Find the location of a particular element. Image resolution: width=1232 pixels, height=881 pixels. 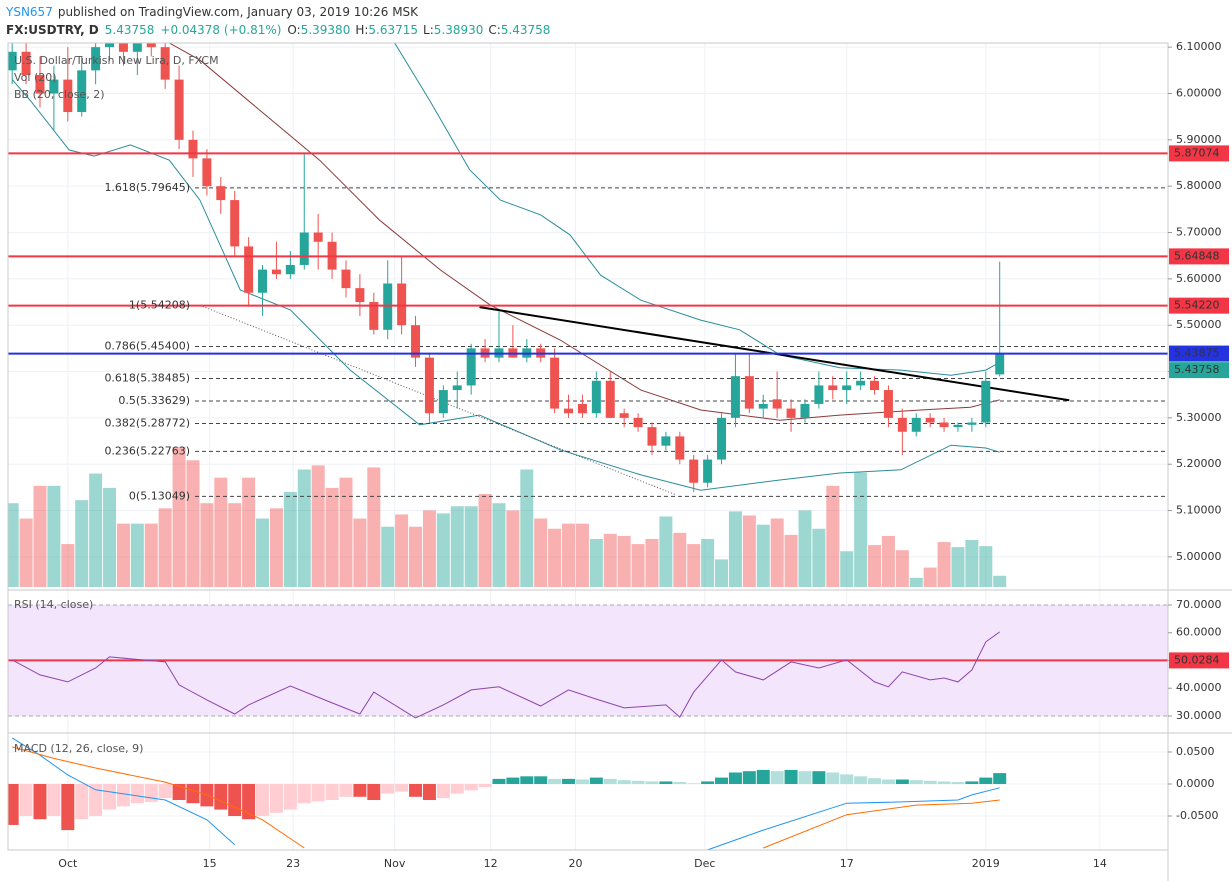

price-label: 5.87074 is located at coordinates (1197, 152).